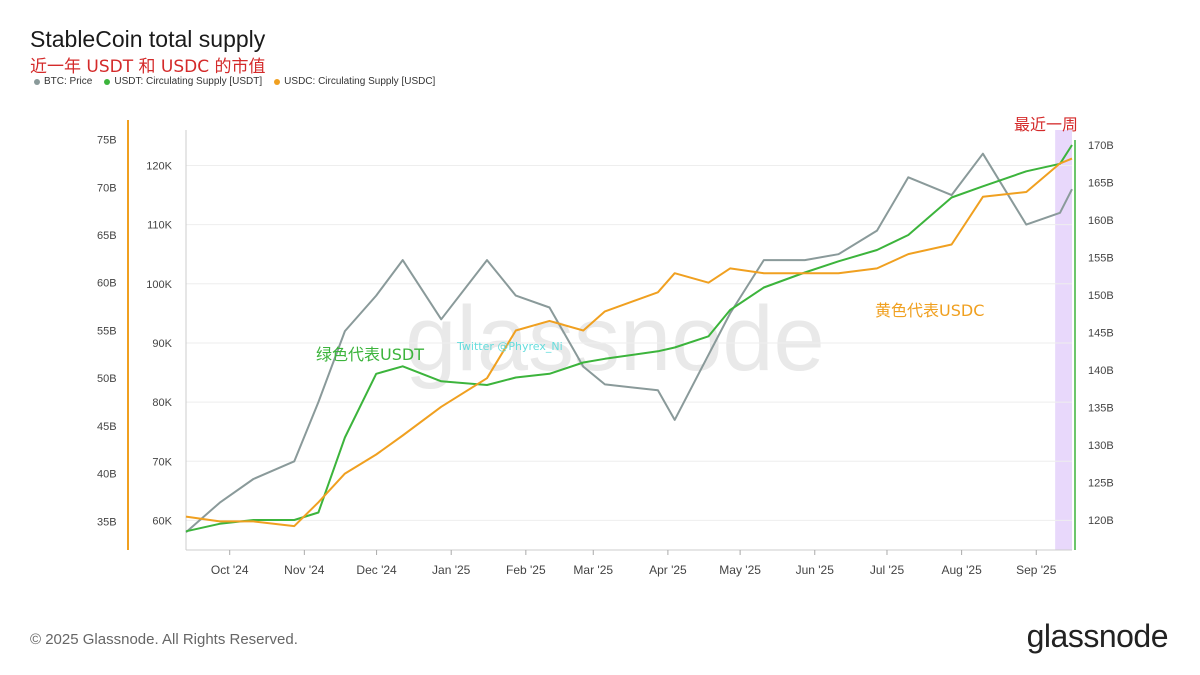  Describe the element at coordinates (929, 310) in the screenshot. I see `annotation-usdc-label: 黄色代表USDC` at that location.